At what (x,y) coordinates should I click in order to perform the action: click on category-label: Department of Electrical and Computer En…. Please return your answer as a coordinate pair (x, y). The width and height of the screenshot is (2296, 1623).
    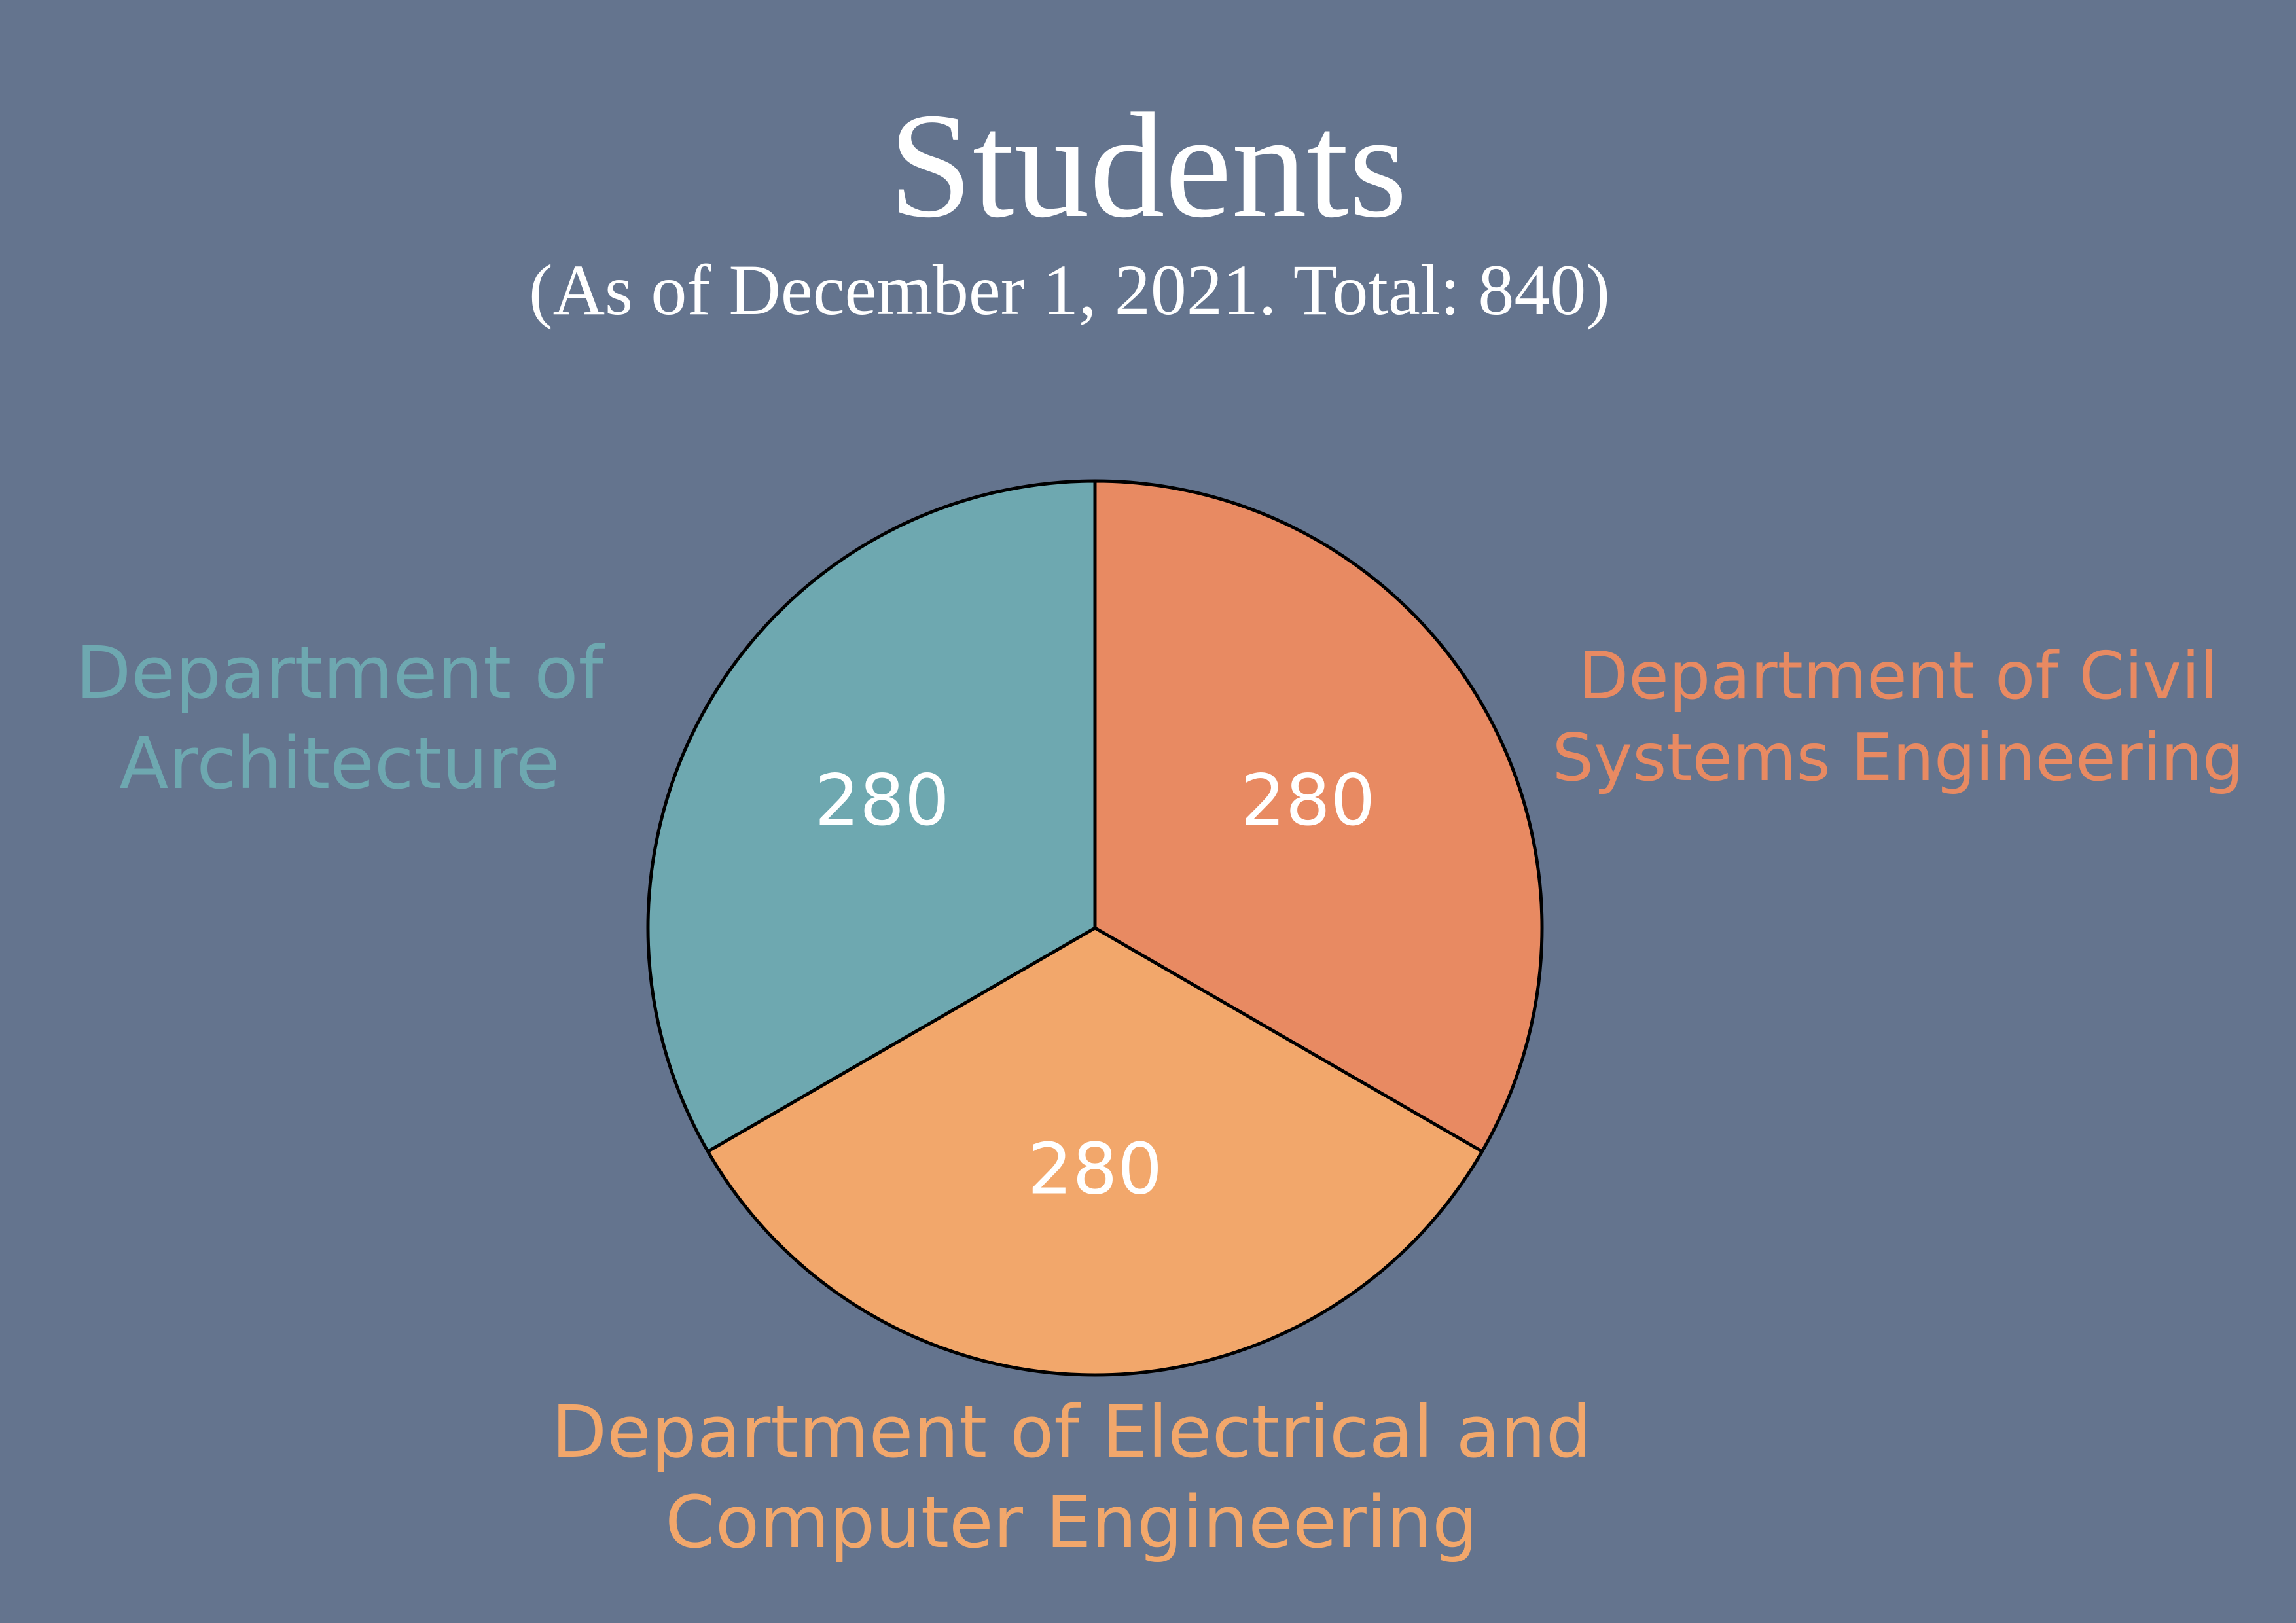
    Looking at the image, I should click on (1071, 1477).